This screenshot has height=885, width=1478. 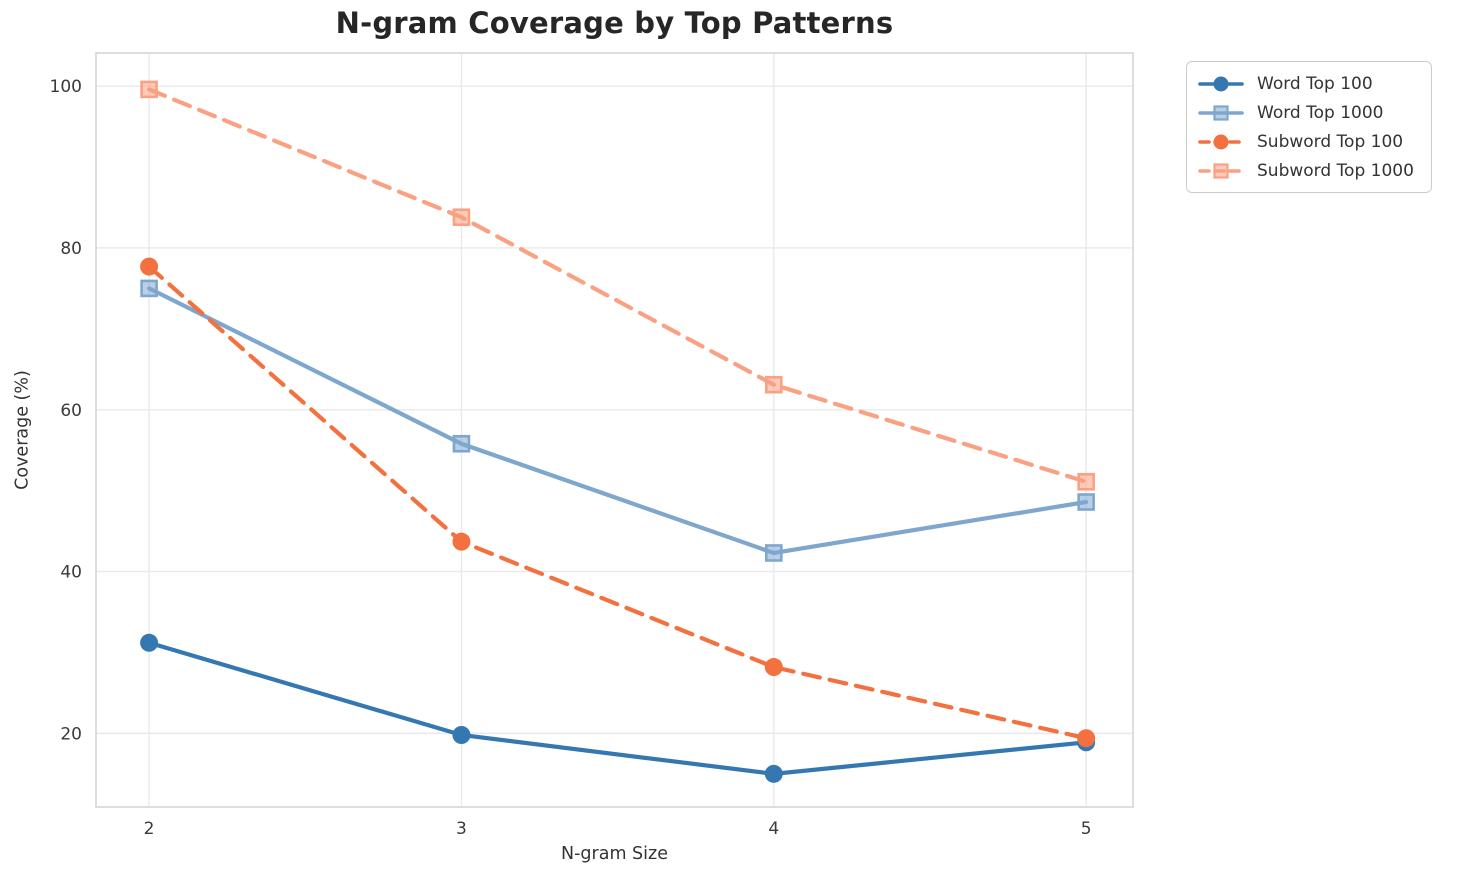 I want to click on legend-item-label: Word Top 100, so click(x=1315, y=83).